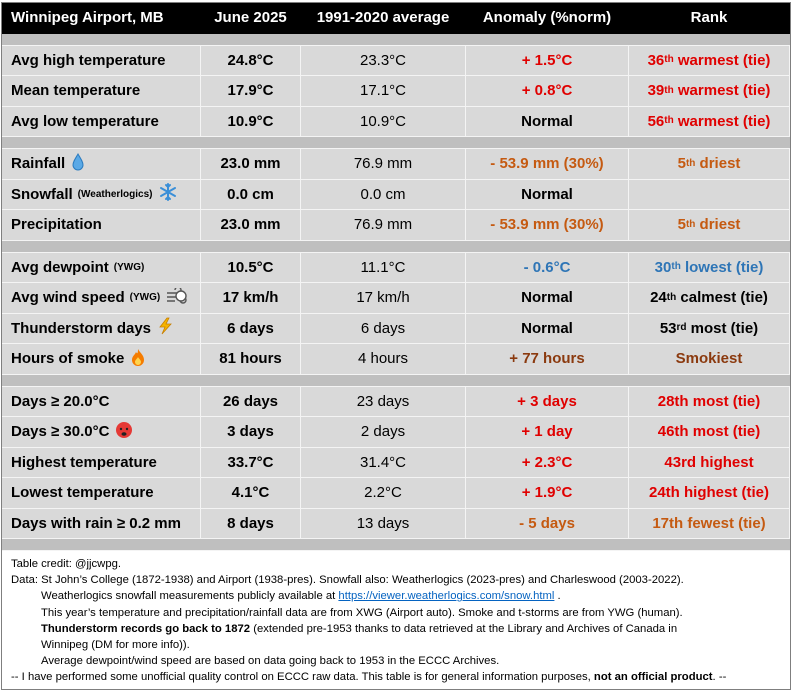 This screenshot has height=690, width=793. Describe the element at coordinates (383, 523) in the screenshot. I see `normal-cell: 13 days` at that location.